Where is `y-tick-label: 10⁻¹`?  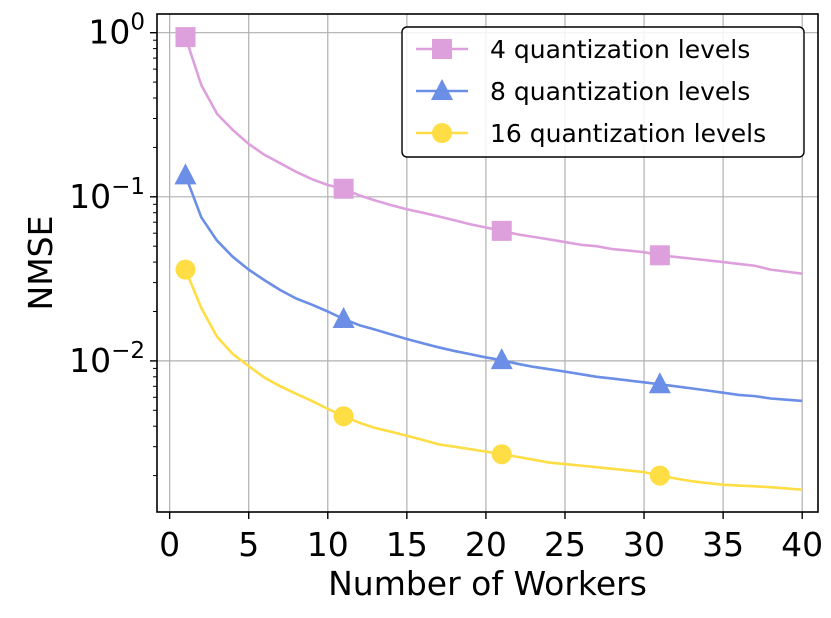
y-tick-label: 10⁻¹ is located at coordinates (107, 195).